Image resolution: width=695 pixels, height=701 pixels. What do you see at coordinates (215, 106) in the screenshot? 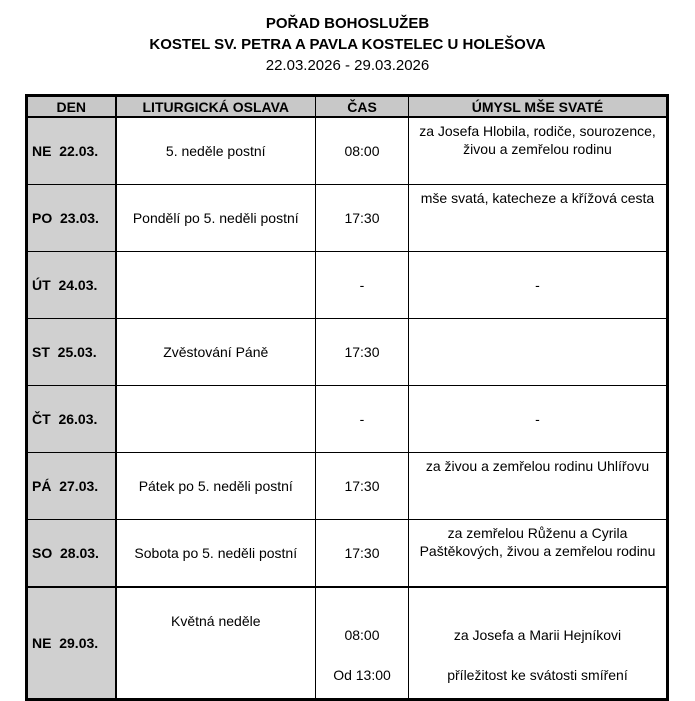
I see `column-header-celebration: LITURGICKÁ OSLAVA` at bounding box center [215, 106].